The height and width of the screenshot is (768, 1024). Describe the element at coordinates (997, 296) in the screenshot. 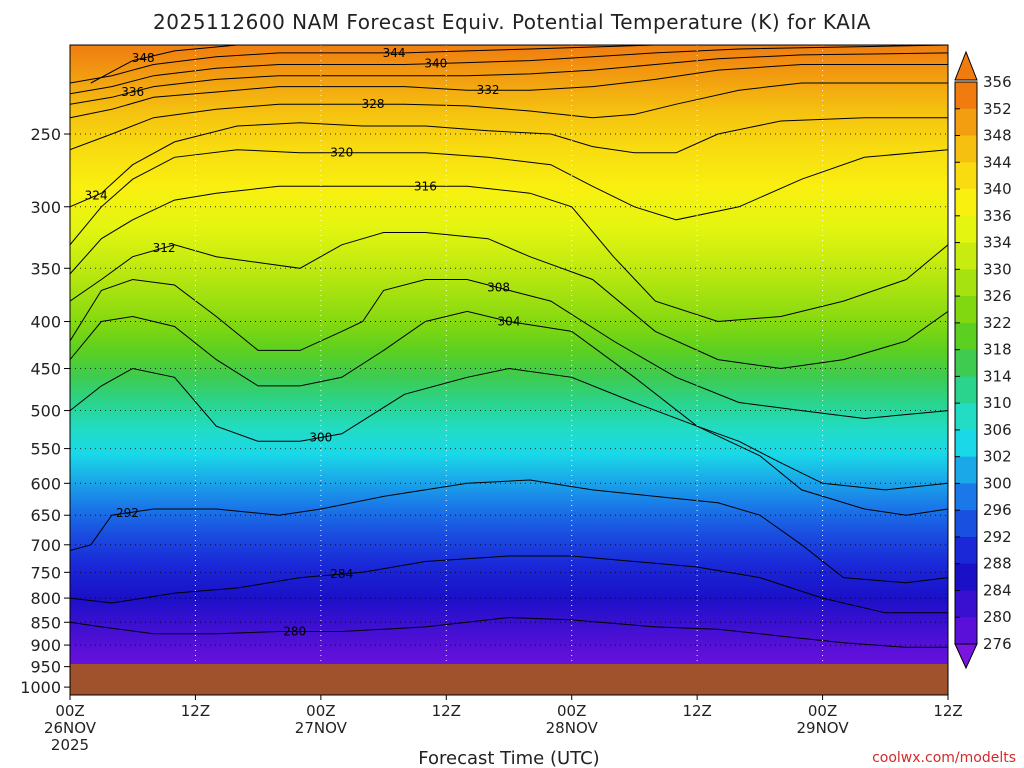

I see `colorbar-label: 326` at that location.